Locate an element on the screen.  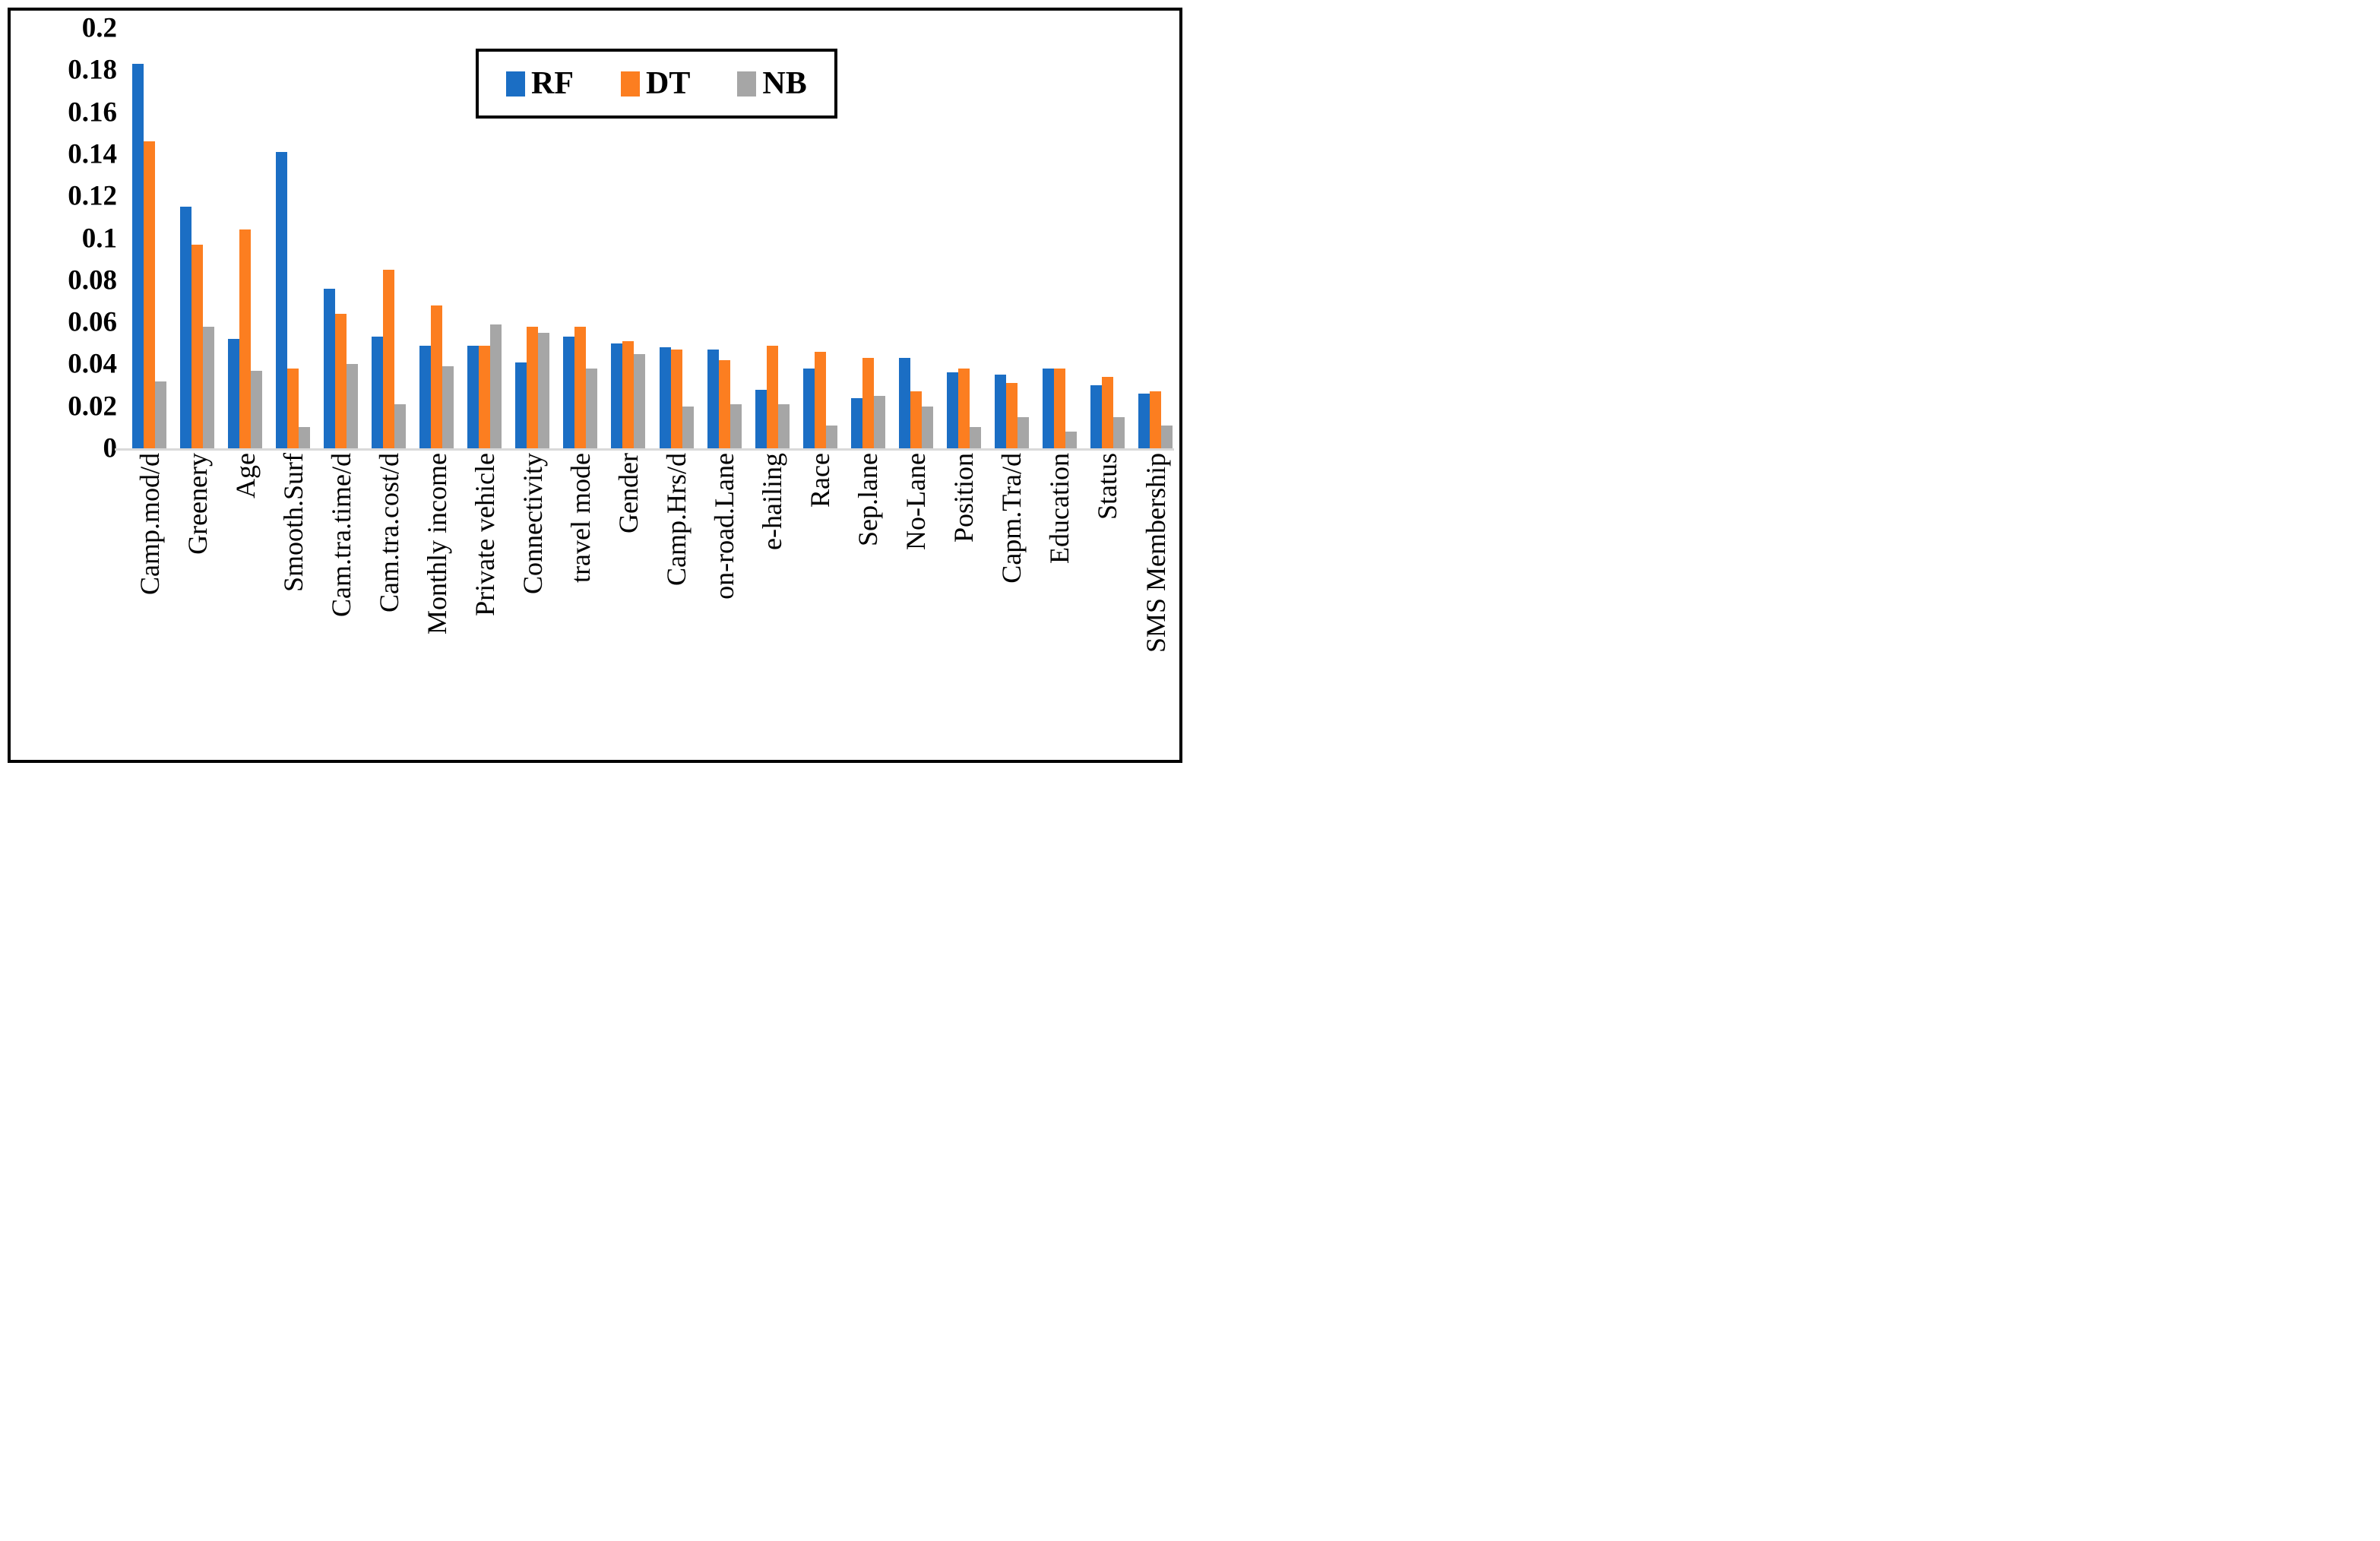
x-label-cell: e-hailing is located at coordinates (772, 605).